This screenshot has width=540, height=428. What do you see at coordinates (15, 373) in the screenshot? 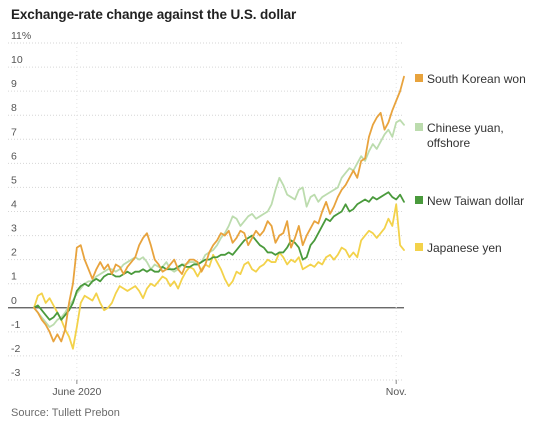
I see `y-tick-label: -3` at bounding box center [15, 373].